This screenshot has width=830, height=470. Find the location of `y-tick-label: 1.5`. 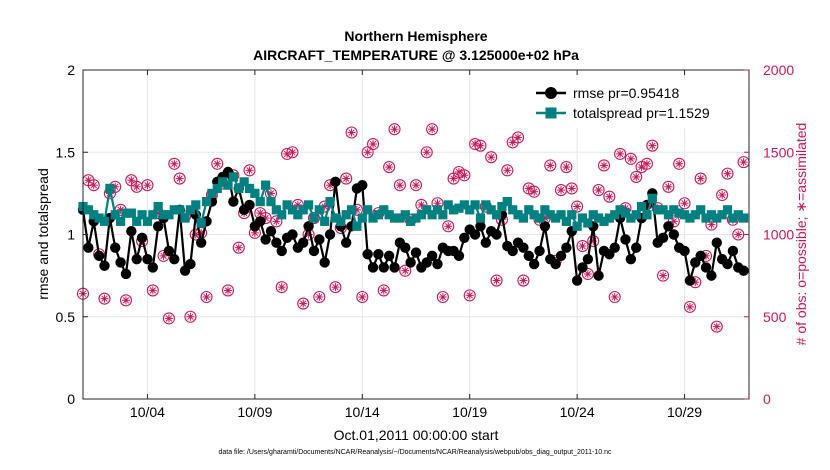

y-tick-label: 1.5 is located at coordinates (66, 152).